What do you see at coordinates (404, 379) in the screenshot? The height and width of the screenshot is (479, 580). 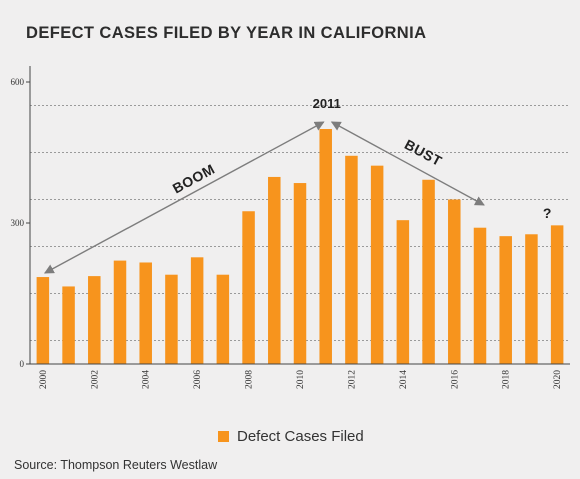 I see `x-tick-label: 2014` at bounding box center [404, 379].